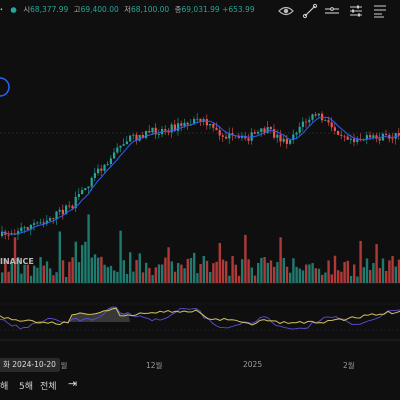 The height and width of the screenshot is (400, 400). What do you see at coordinates (238, 9) in the screenshot?
I see `change-value: +653.99` at bounding box center [238, 9].